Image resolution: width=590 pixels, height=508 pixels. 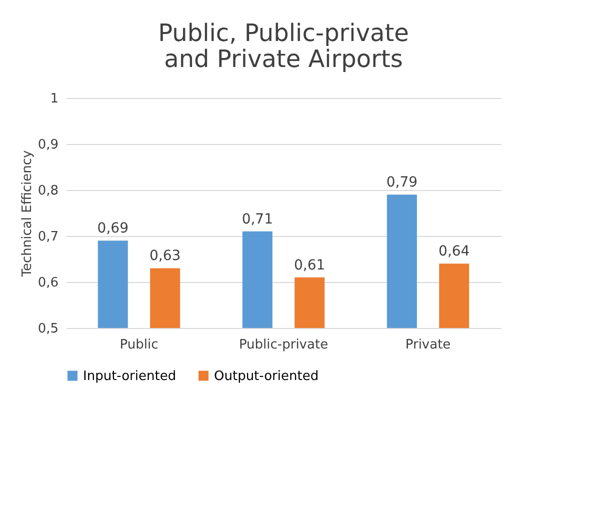 I want to click on data-label: 0,63, so click(x=165, y=256).